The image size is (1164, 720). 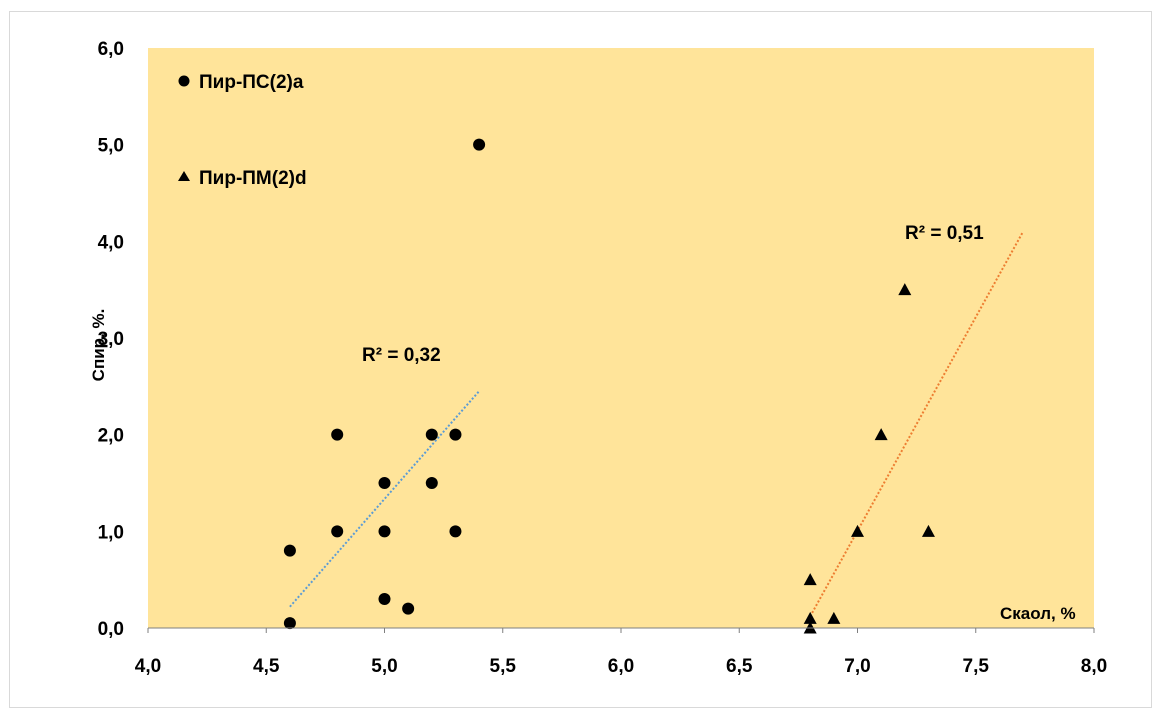 I want to click on legend-label-series-2: Пир-ПМ(2)d, so click(x=253, y=178).